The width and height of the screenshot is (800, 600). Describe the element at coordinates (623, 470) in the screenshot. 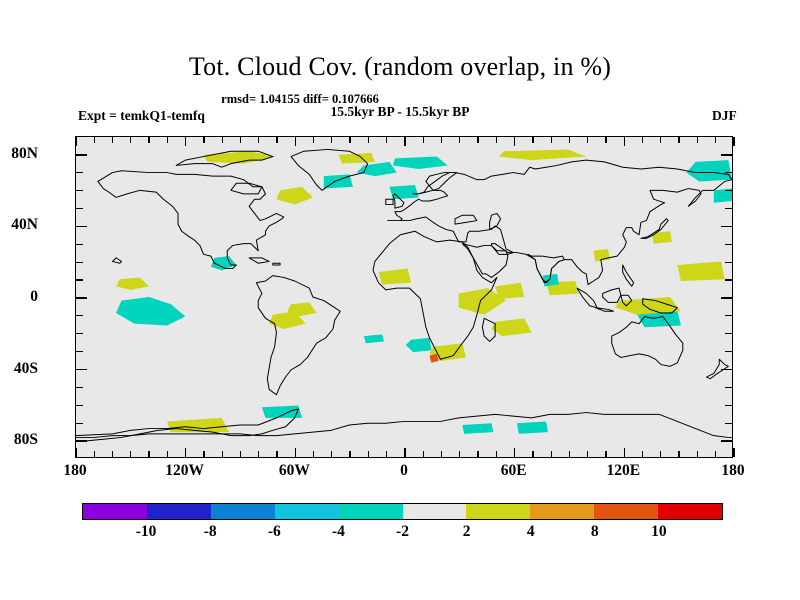

I see `x-axis-label: 120E` at that location.